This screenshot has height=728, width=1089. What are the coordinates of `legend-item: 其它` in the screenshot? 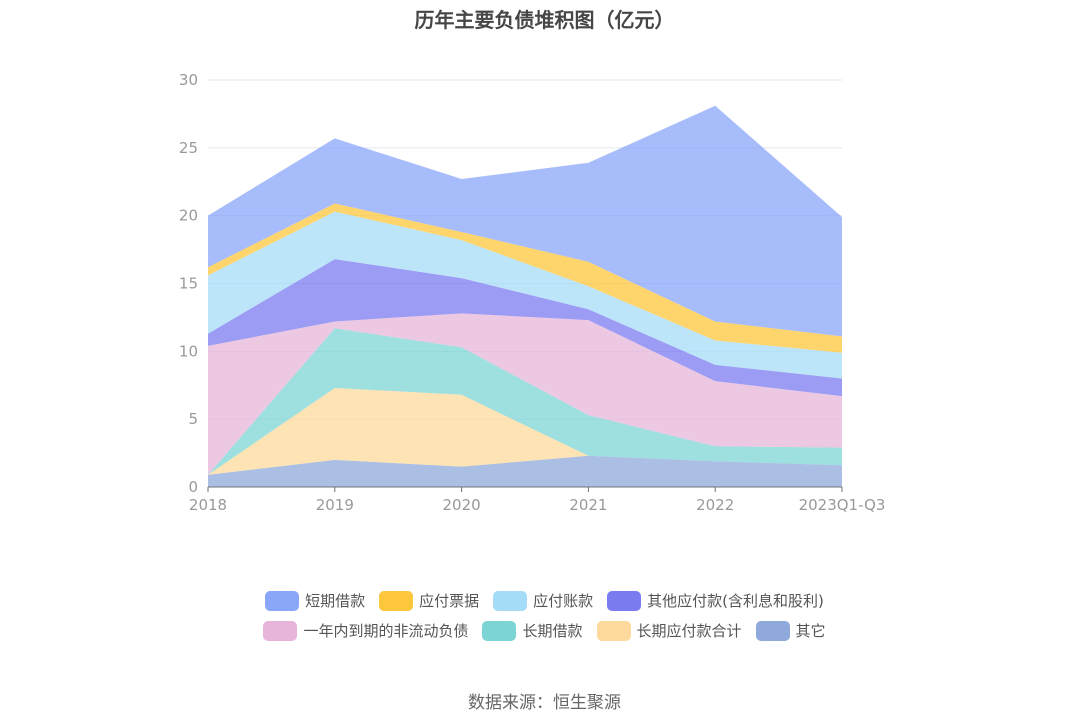 It's located at (790, 630).